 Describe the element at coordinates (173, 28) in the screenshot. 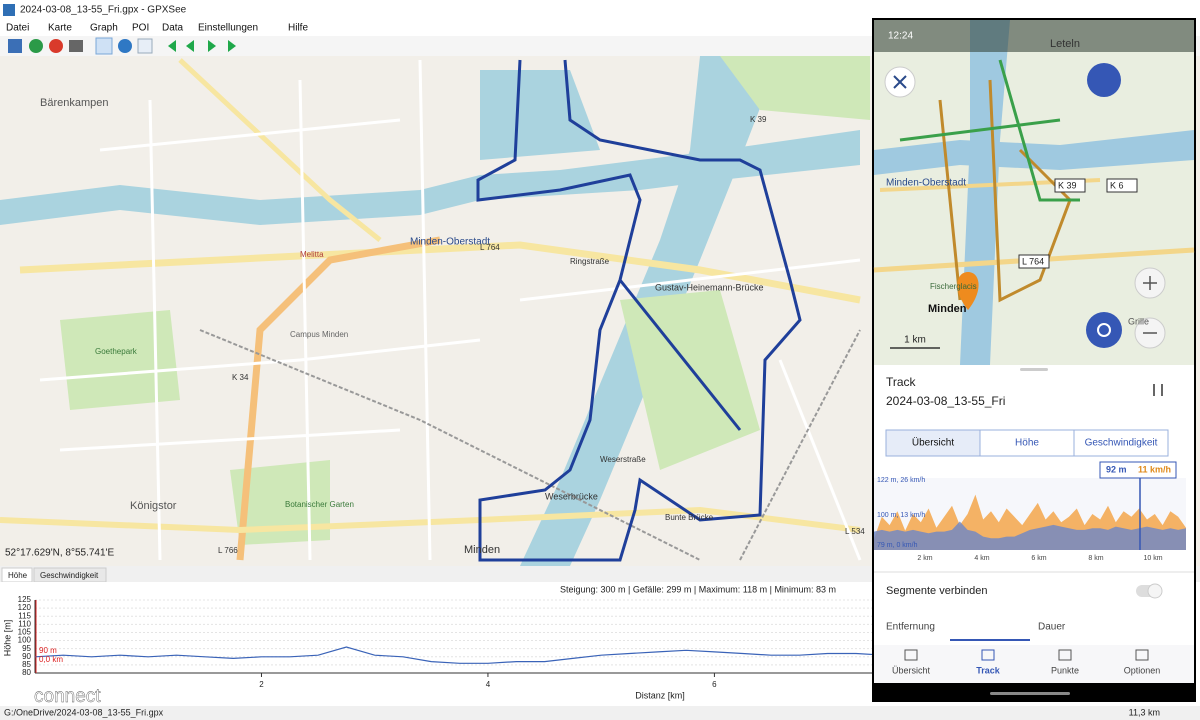

I see `menu-item: Data` at that location.